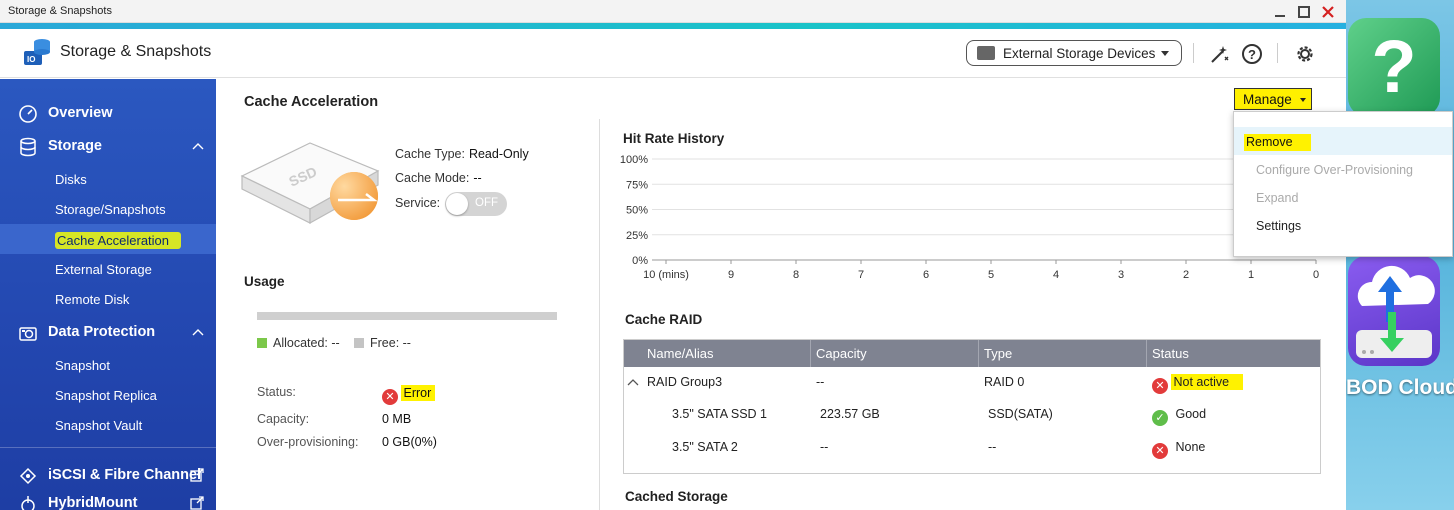  What do you see at coordinates (276, 392) in the screenshot?
I see `status-label: Status:` at bounding box center [276, 392].